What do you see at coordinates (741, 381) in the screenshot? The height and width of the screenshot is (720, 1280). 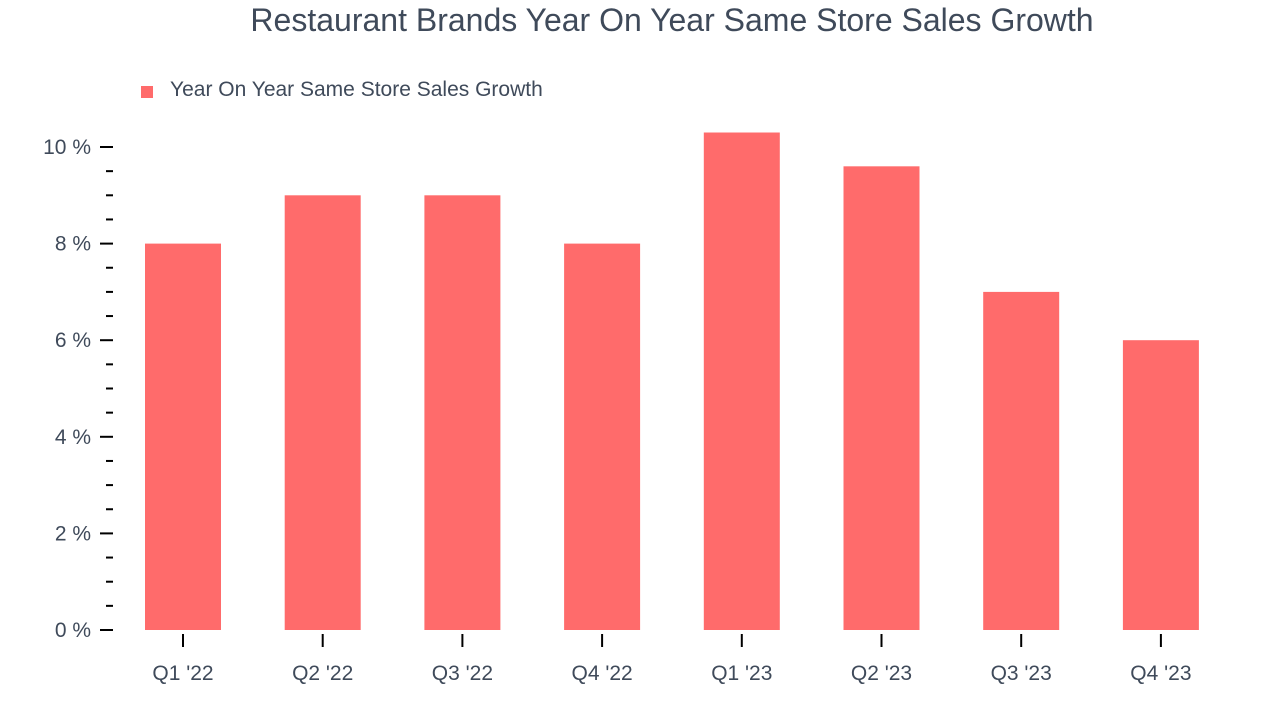 I see `bar-q123` at bounding box center [741, 381].